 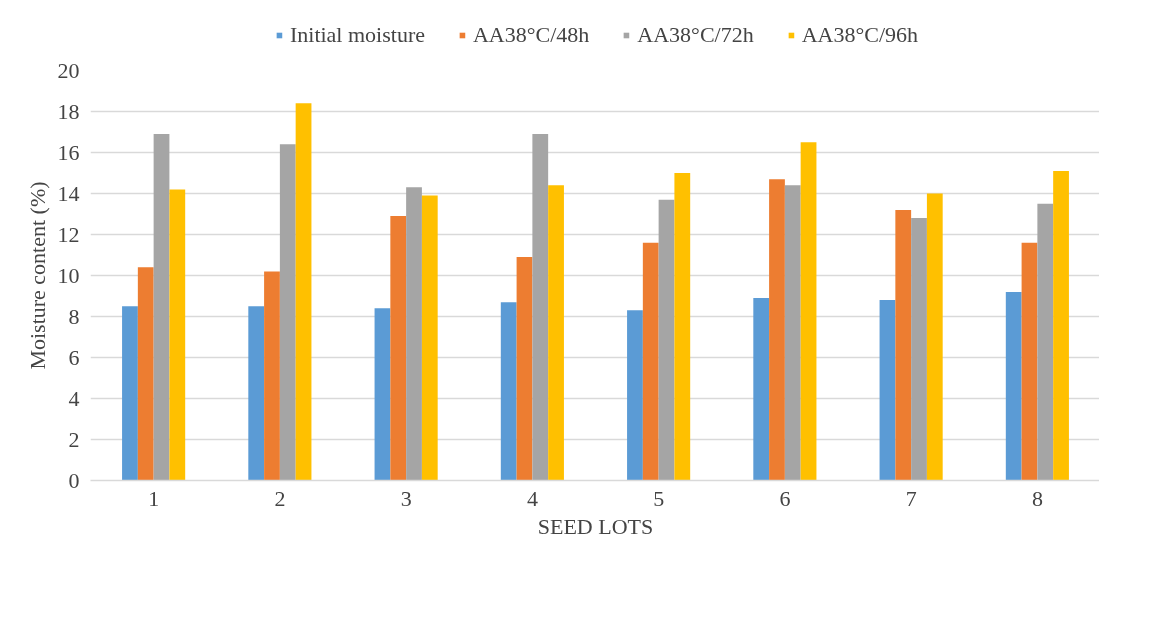 I want to click on y-tick-label: 16, so click(x=68, y=152).